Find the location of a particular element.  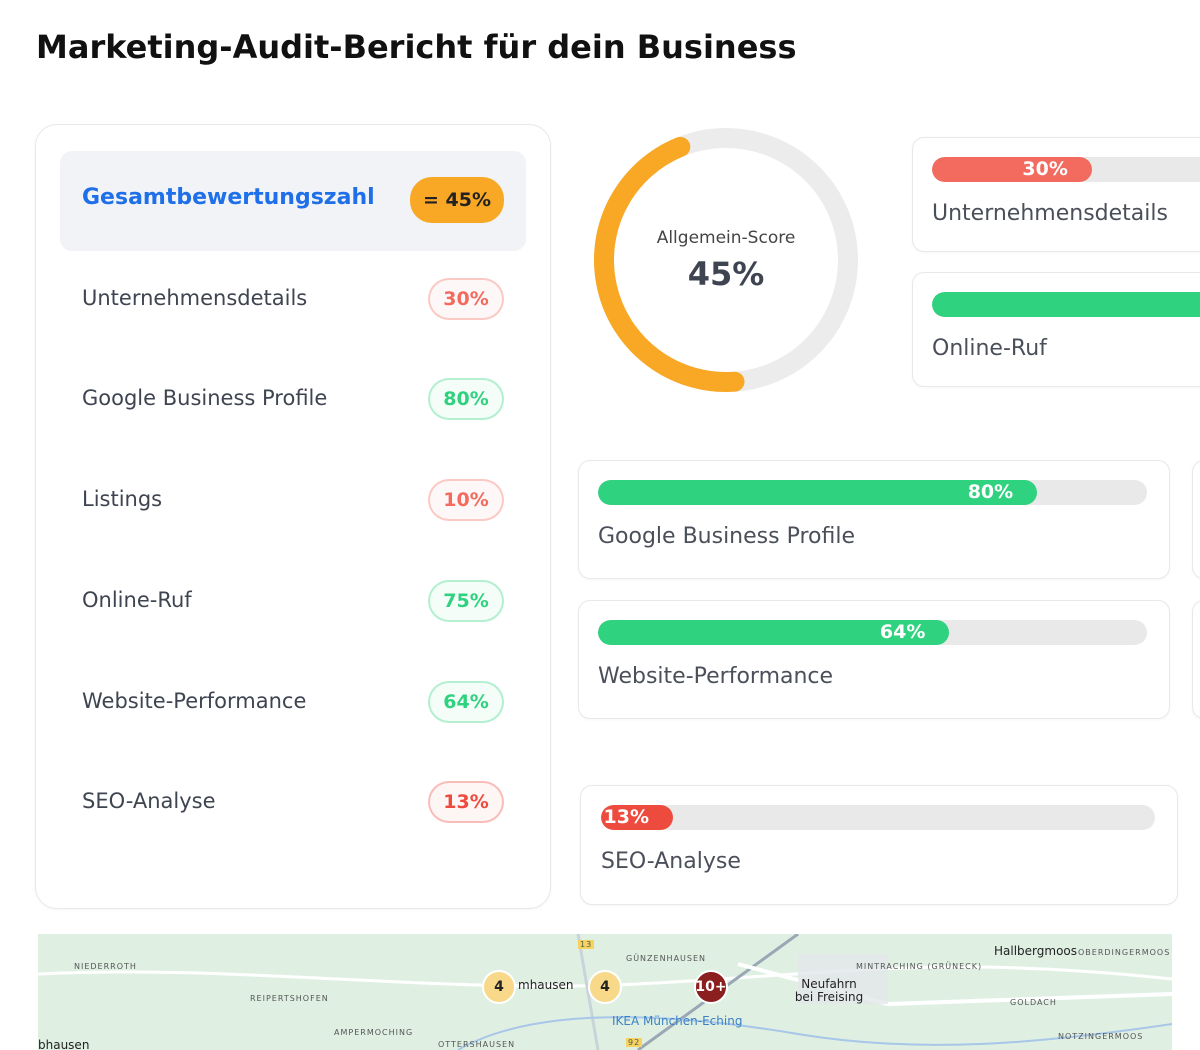

row-label: Online-Ruf is located at coordinates (137, 600).